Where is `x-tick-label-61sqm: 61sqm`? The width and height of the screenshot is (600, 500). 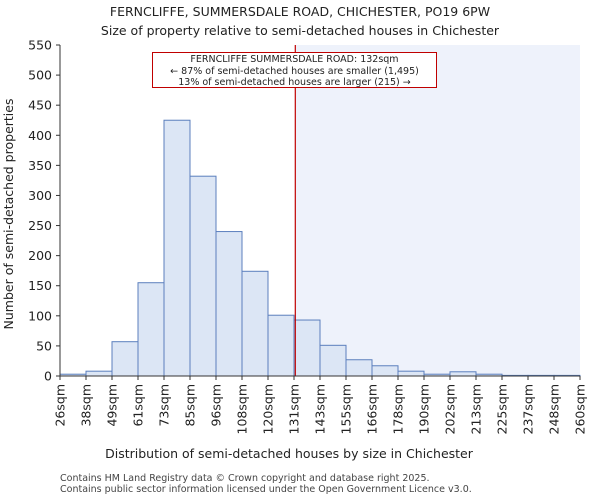
x-tick-label-61sqm: 61sqm is located at coordinates (138, 405).